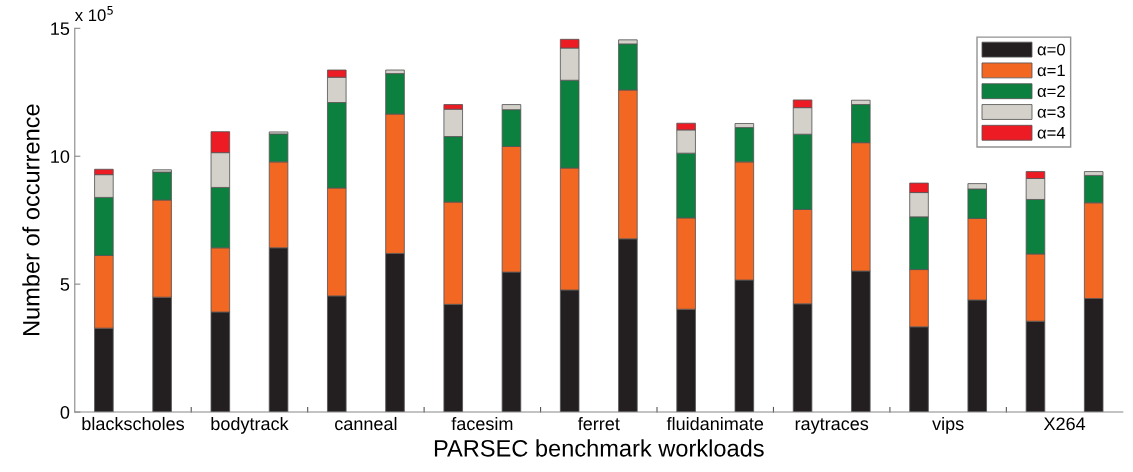  What do you see at coordinates (366, 423) in the screenshot?
I see `x-tick-label: canneal` at bounding box center [366, 423].